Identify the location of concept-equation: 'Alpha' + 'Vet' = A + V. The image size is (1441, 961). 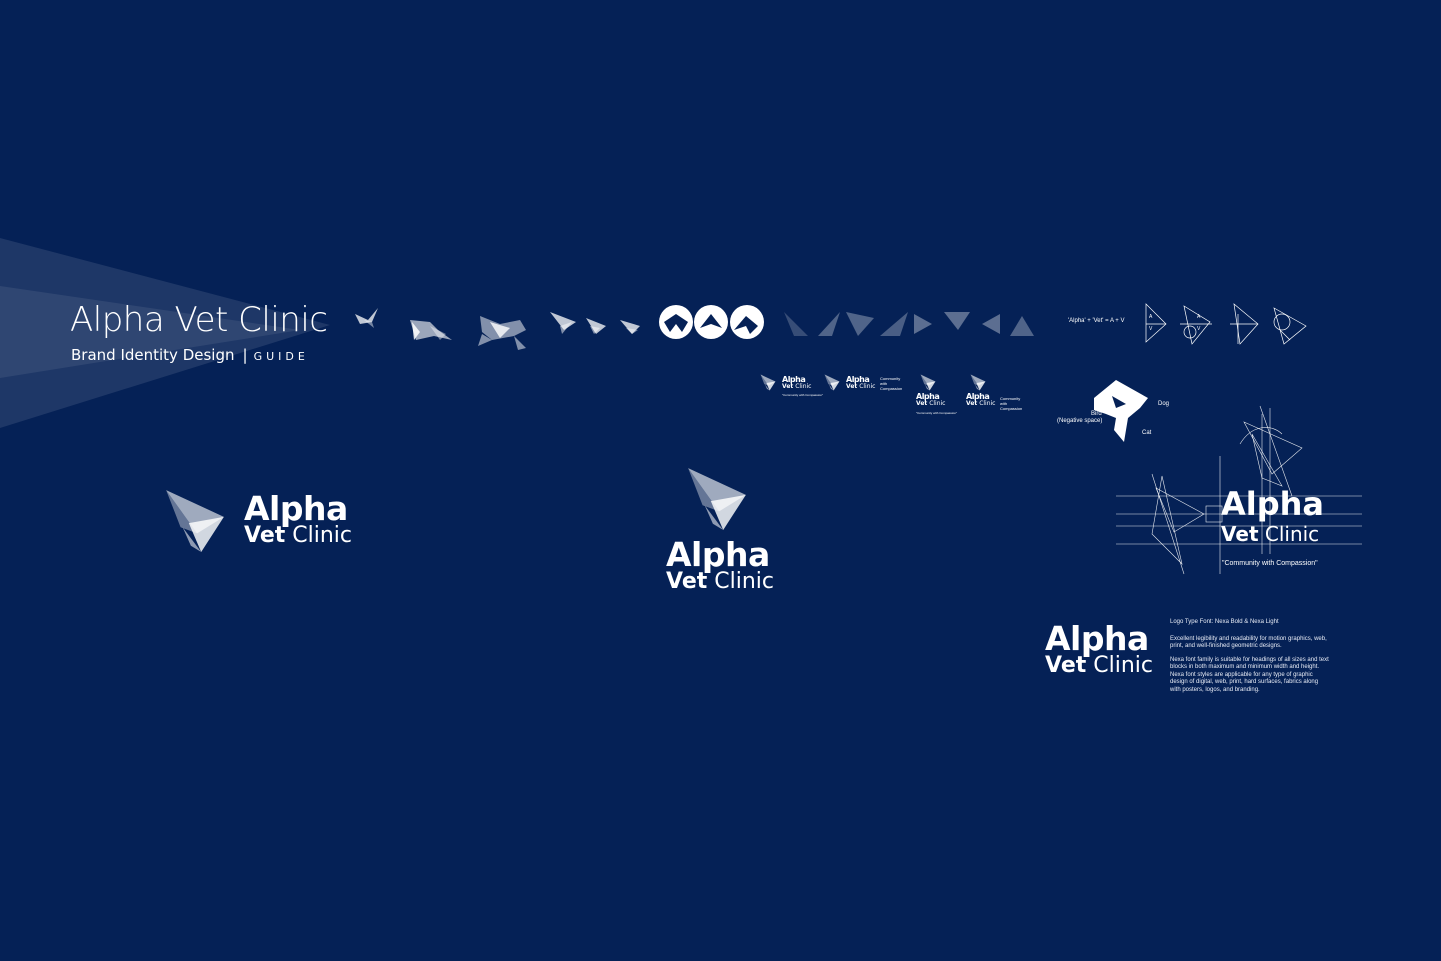
(1096, 321).